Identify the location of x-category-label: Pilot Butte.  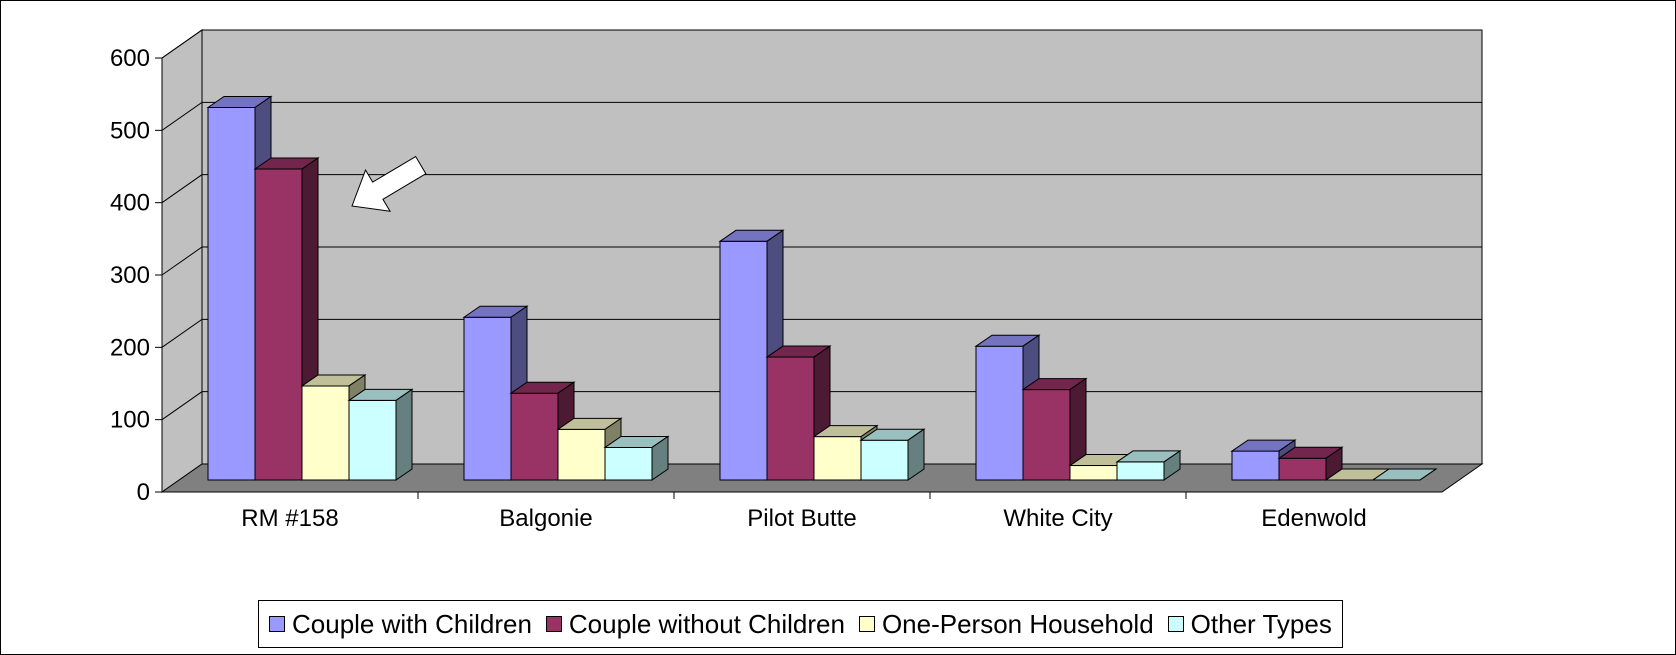
(801, 518).